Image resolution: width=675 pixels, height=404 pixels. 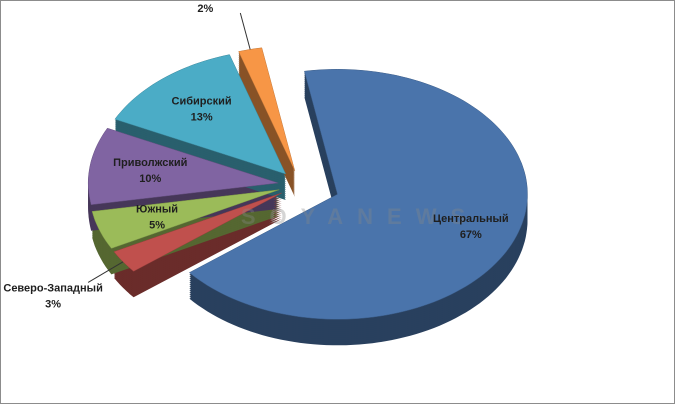 What do you see at coordinates (360, 216) in the screenshot?
I see `watermark: SOYANEWS` at bounding box center [360, 216].